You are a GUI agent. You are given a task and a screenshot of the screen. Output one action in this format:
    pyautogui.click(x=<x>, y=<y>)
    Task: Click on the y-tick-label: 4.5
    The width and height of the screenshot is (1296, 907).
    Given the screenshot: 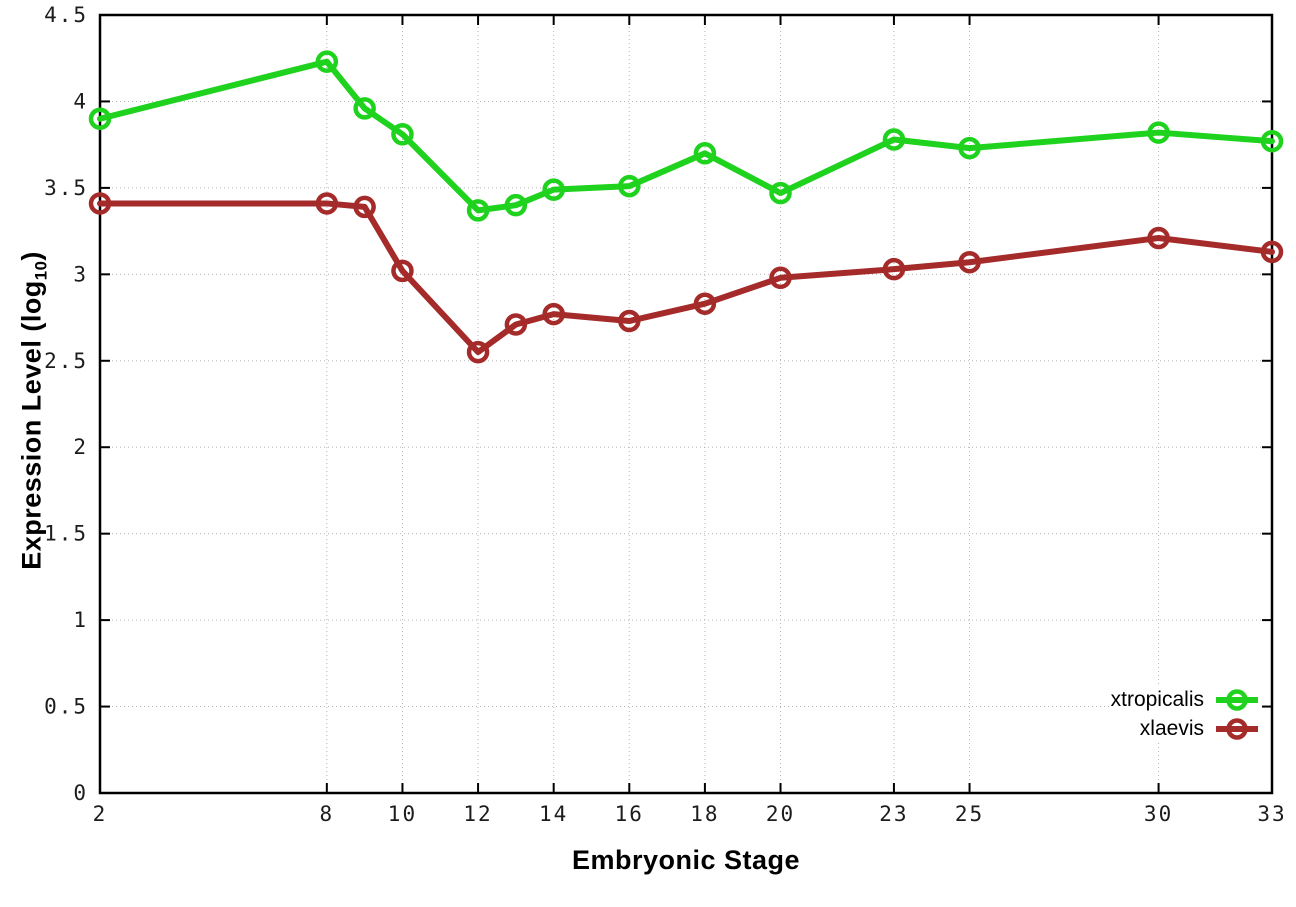 What is the action you would take?
    pyautogui.click(x=66, y=15)
    